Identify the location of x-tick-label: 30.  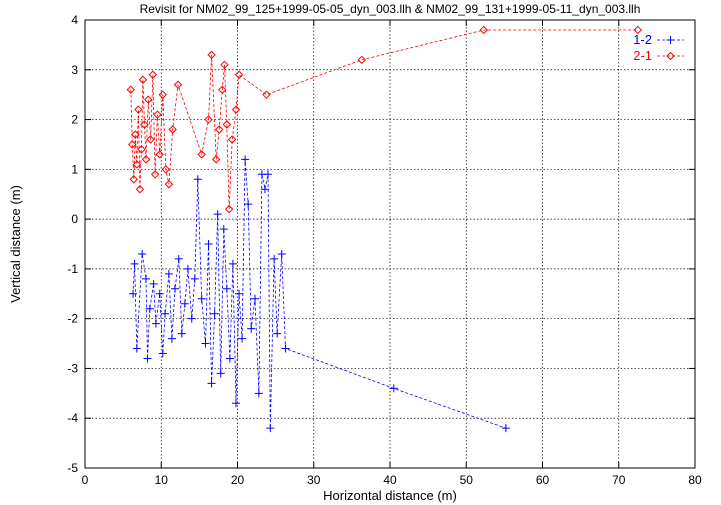
(314, 480).